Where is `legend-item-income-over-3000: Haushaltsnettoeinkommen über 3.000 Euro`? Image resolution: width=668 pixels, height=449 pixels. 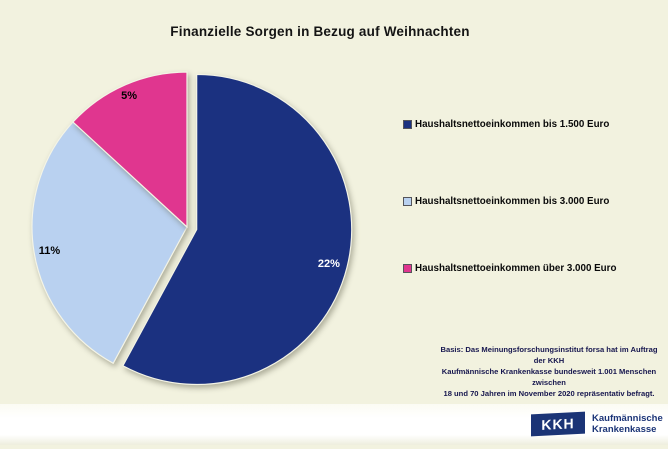
legend-item-income-over-3000: Haushaltsnettoeinkommen über 3.000 Euro is located at coordinates (509, 268).